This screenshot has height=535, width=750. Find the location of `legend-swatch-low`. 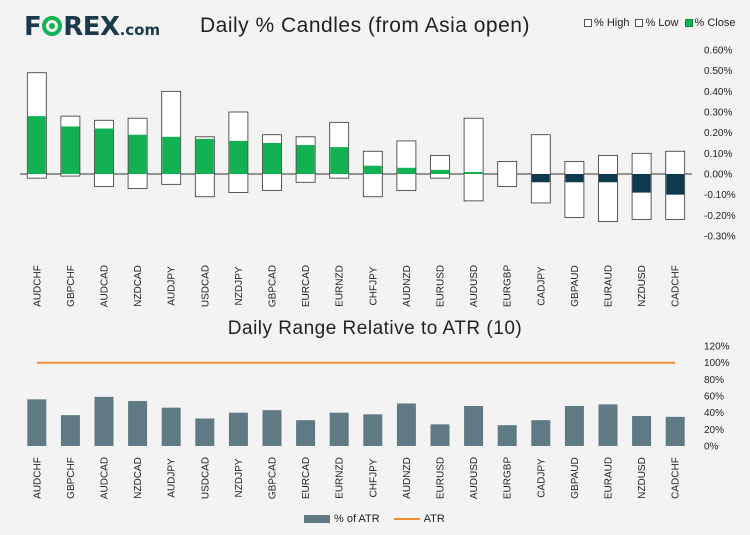

legend-swatch-low is located at coordinates (639, 23).